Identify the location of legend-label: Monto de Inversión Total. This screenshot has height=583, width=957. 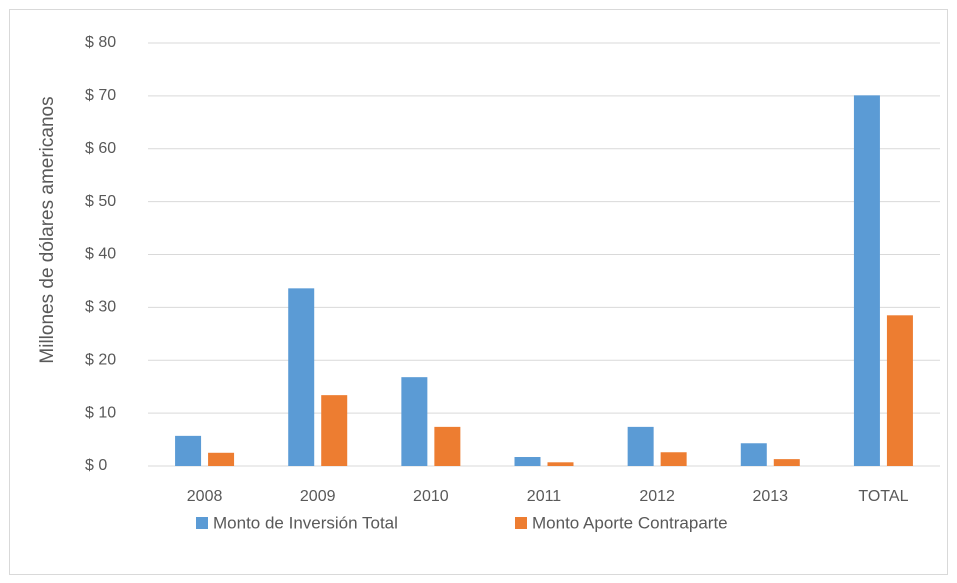
(305, 522).